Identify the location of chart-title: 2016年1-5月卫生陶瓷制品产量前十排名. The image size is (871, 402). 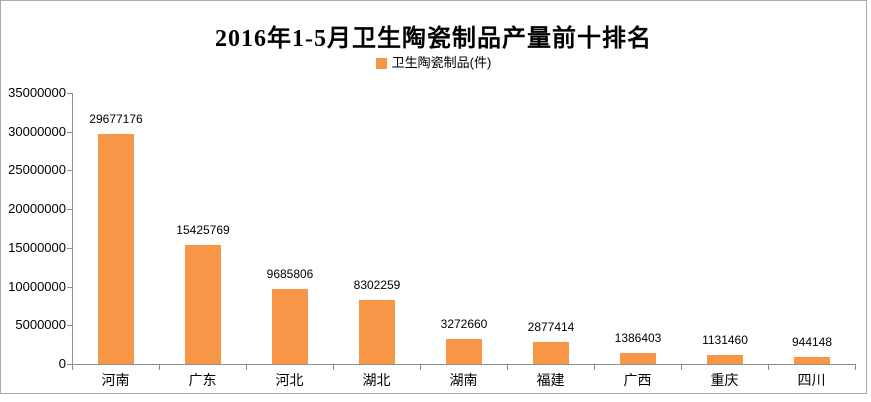
(433, 39).